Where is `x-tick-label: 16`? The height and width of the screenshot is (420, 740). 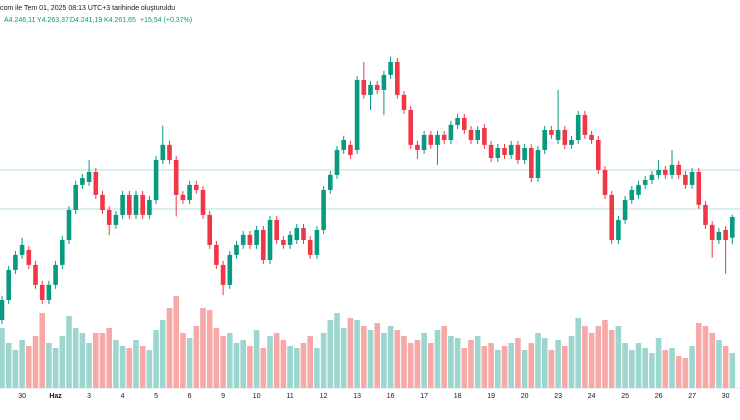
x-tick-label: 16 is located at coordinates (391, 396).